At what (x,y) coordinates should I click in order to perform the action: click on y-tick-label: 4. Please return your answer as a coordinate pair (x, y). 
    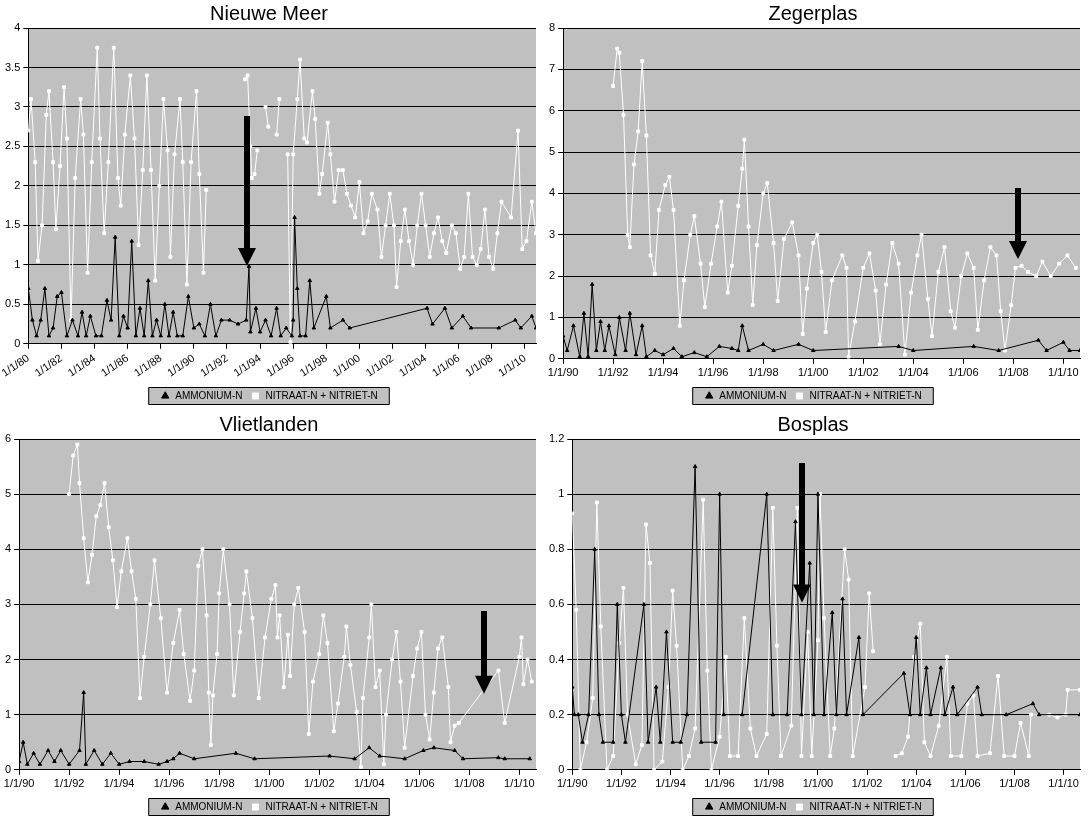
    Looking at the image, I should click on (552, 192).